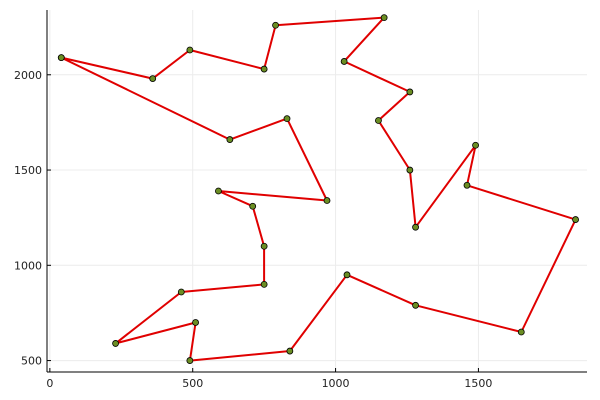 The width and height of the screenshot is (600, 400). I want to click on y-tick-label-1: 1000, so click(28, 265).